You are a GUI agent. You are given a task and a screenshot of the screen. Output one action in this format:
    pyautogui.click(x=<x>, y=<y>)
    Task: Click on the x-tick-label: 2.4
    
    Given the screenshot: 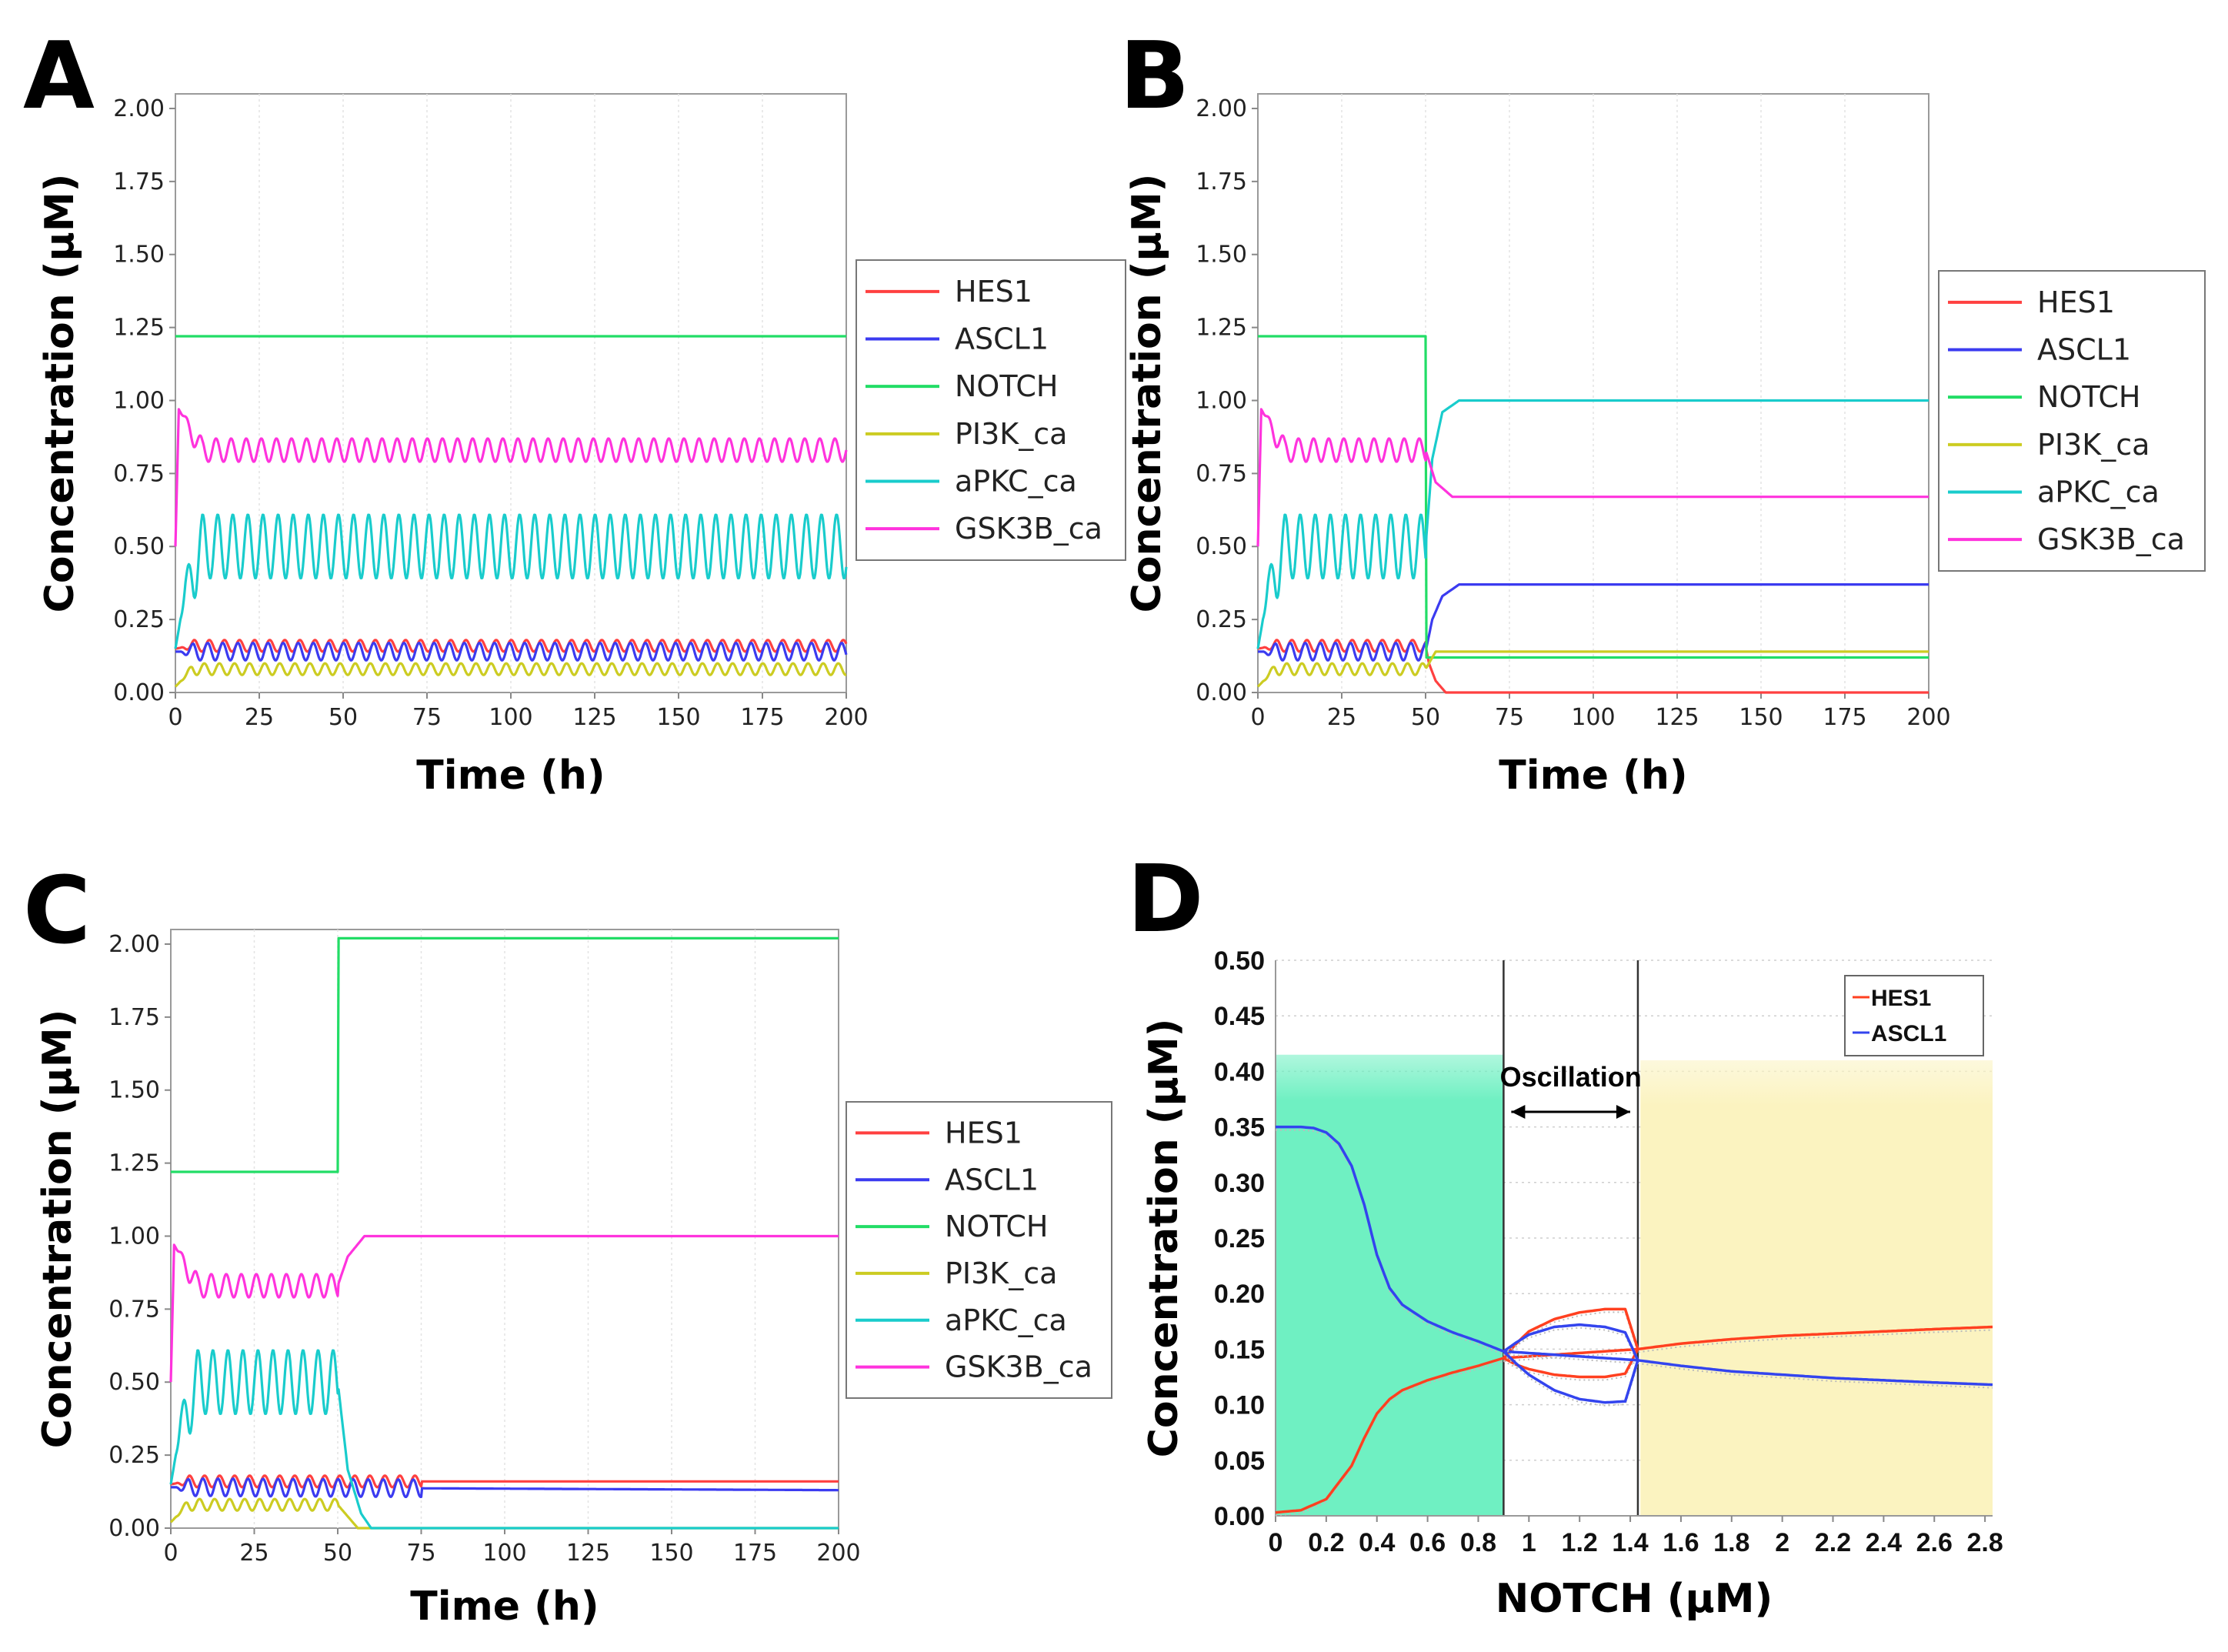 What is the action you would take?
    pyautogui.click(x=1884, y=1542)
    